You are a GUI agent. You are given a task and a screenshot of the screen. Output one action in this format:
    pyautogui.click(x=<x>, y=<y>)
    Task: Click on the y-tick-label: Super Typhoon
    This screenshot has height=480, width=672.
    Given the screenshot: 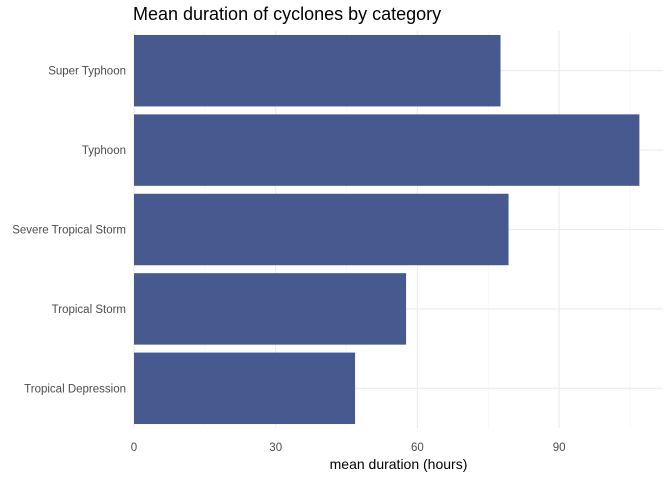 What is the action you would take?
    pyautogui.click(x=87, y=72)
    